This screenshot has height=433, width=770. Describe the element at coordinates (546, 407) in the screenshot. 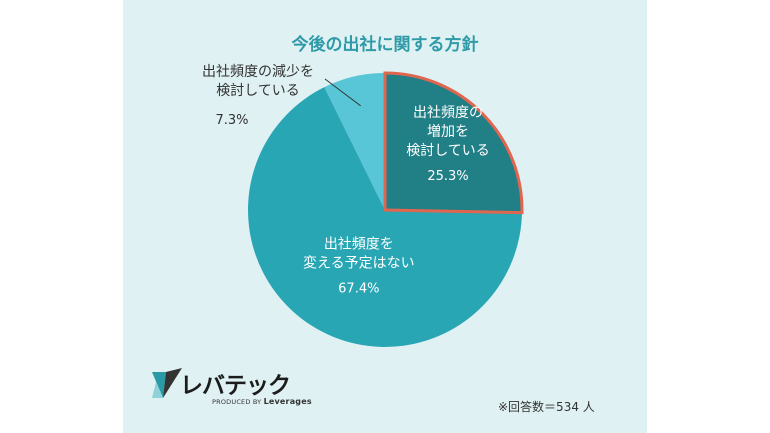

I see `response-count-note: ※回答数＝534 人` at that location.